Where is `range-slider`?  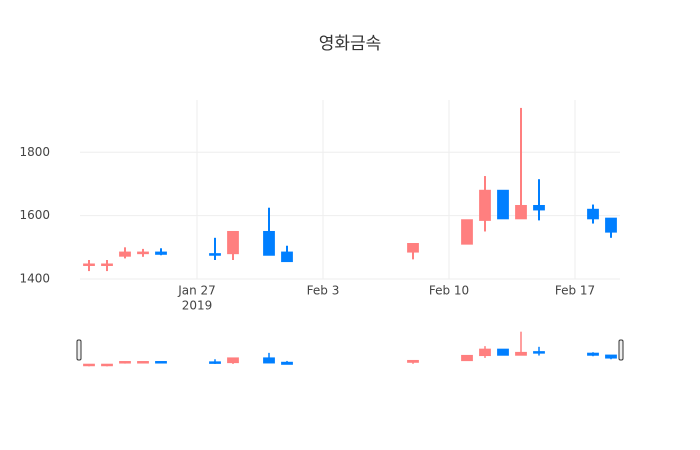
range-slider is located at coordinates (350, 349).